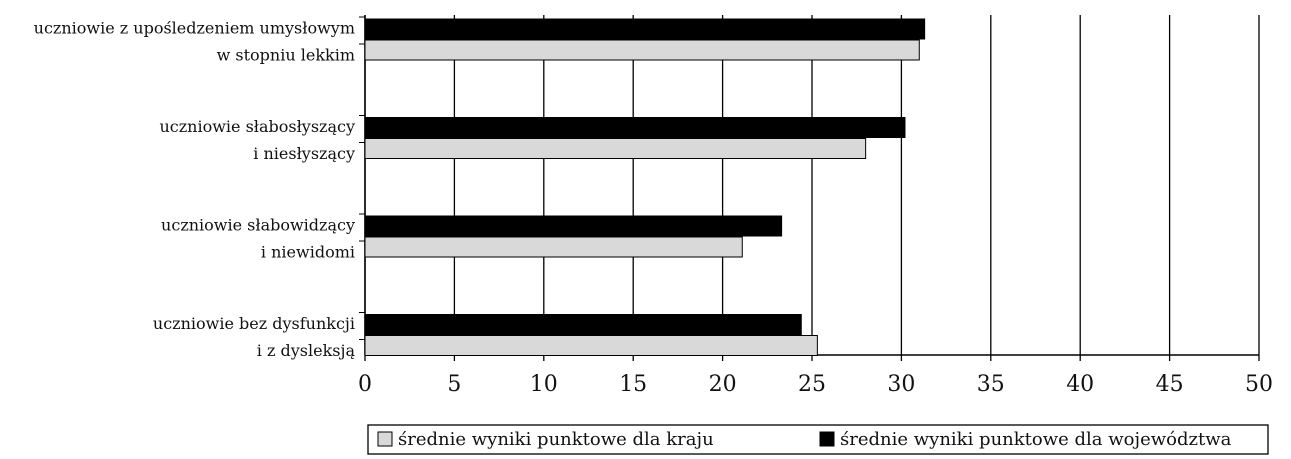 The width and height of the screenshot is (1291, 459). What do you see at coordinates (1080, 384) in the screenshot?
I see `x-tick-label: 40` at bounding box center [1080, 384].